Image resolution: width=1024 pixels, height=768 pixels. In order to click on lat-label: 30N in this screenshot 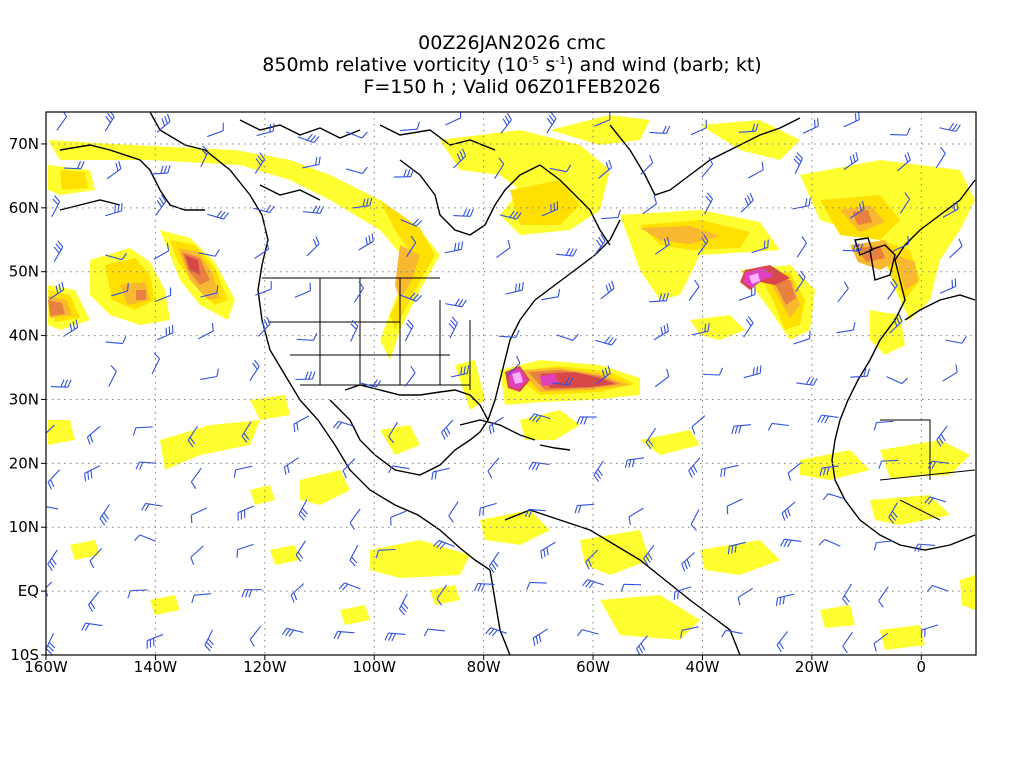, I will do `click(24, 399)`.